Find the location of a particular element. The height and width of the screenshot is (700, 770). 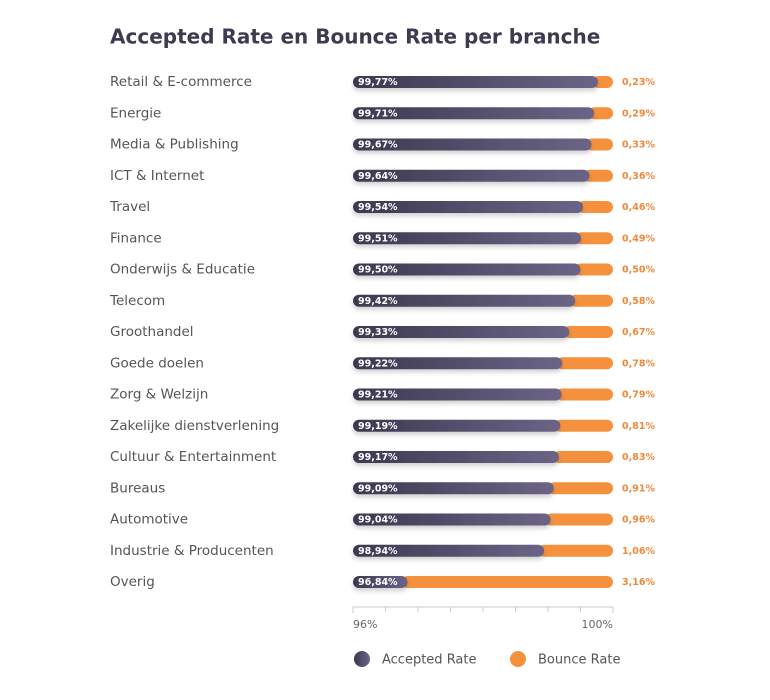

value-label: 0,23% is located at coordinates (638, 82).